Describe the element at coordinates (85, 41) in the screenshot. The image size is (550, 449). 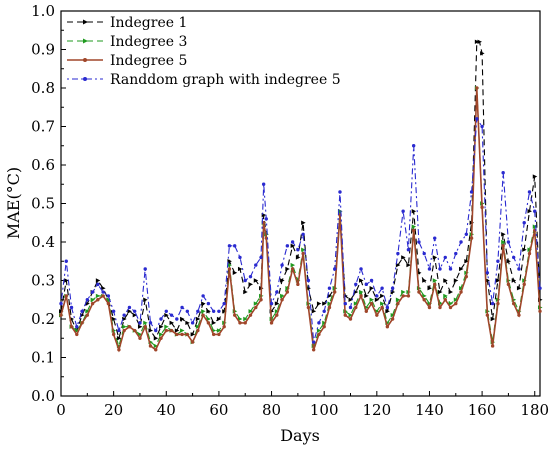
I see `legend-marker` at that location.